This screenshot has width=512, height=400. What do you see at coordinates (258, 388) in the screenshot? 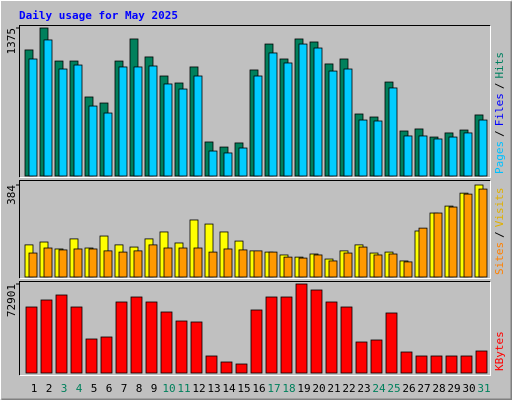
I see `x-tick-label: 16` at bounding box center [258, 388].